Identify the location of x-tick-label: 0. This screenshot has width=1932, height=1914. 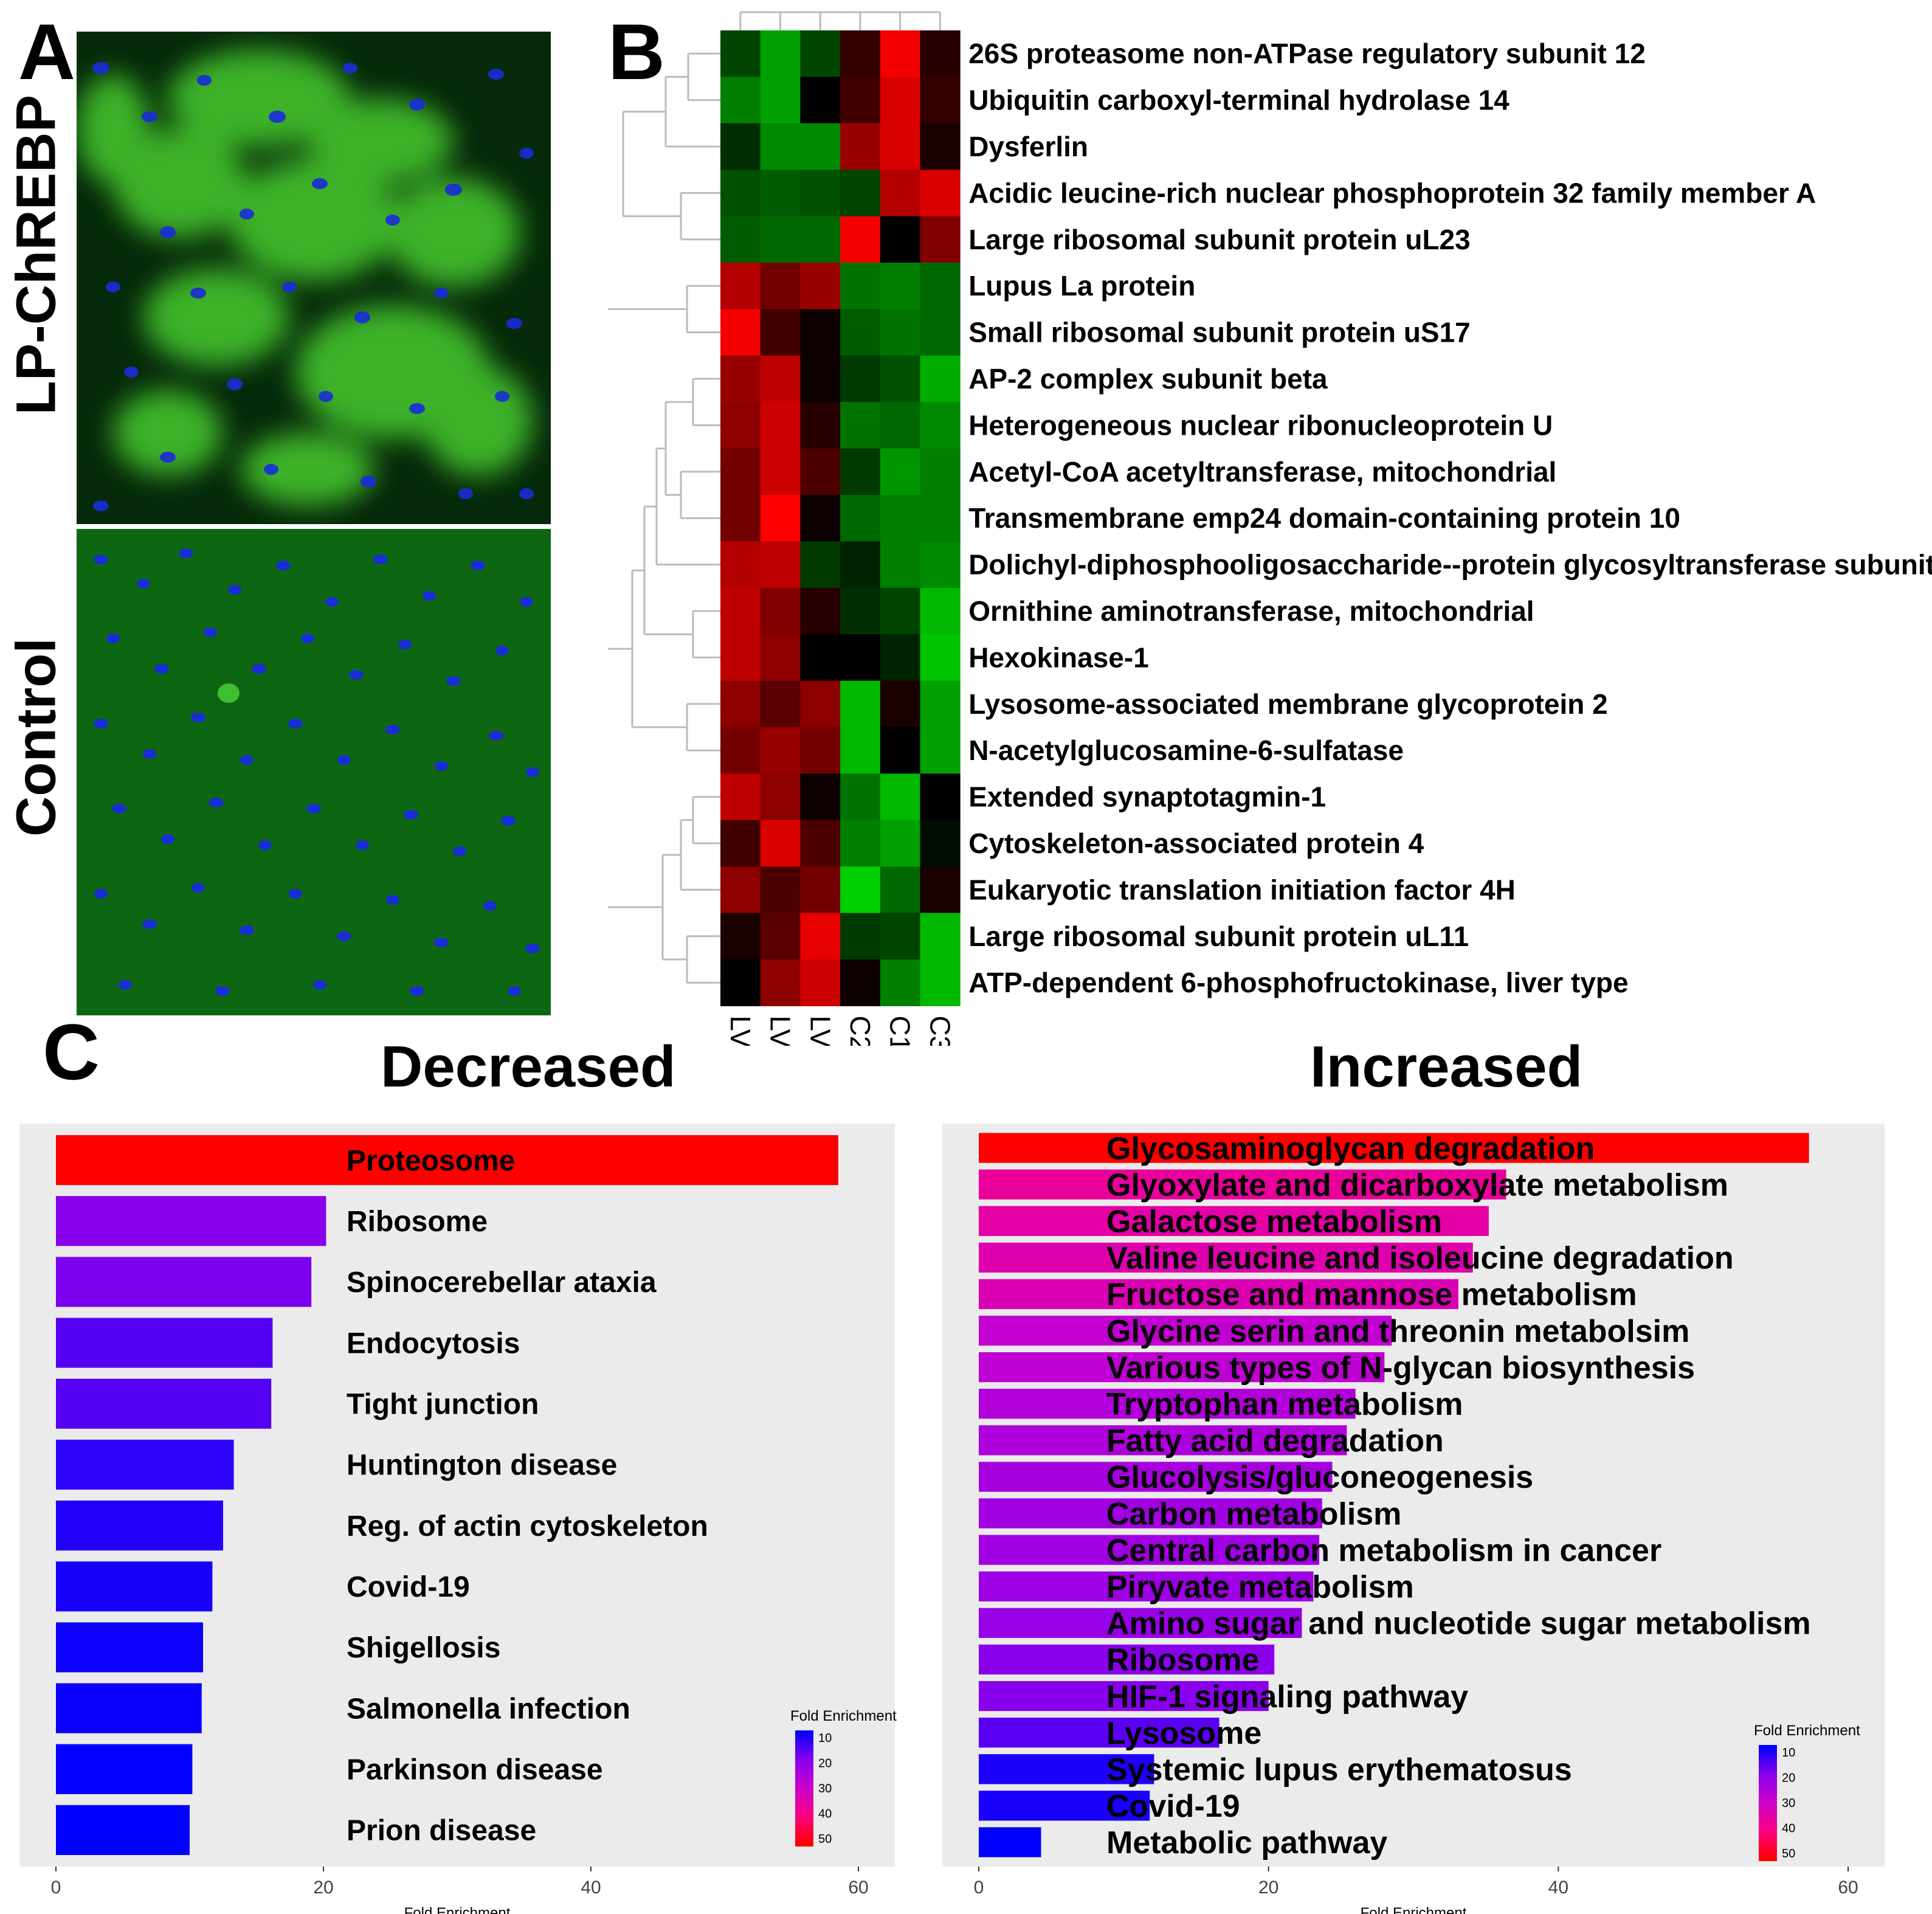
(979, 1888).